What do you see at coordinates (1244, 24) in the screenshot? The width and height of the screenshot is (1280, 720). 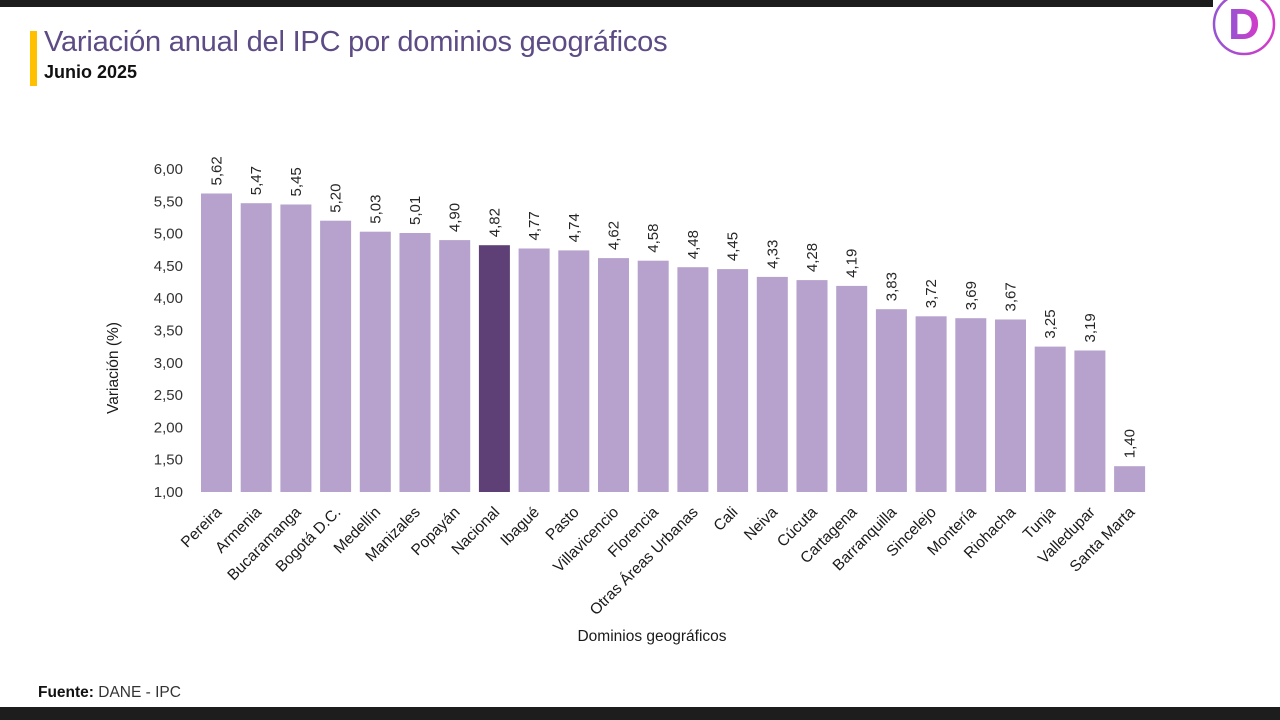 I see `logo-letter: D` at bounding box center [1244, 24].